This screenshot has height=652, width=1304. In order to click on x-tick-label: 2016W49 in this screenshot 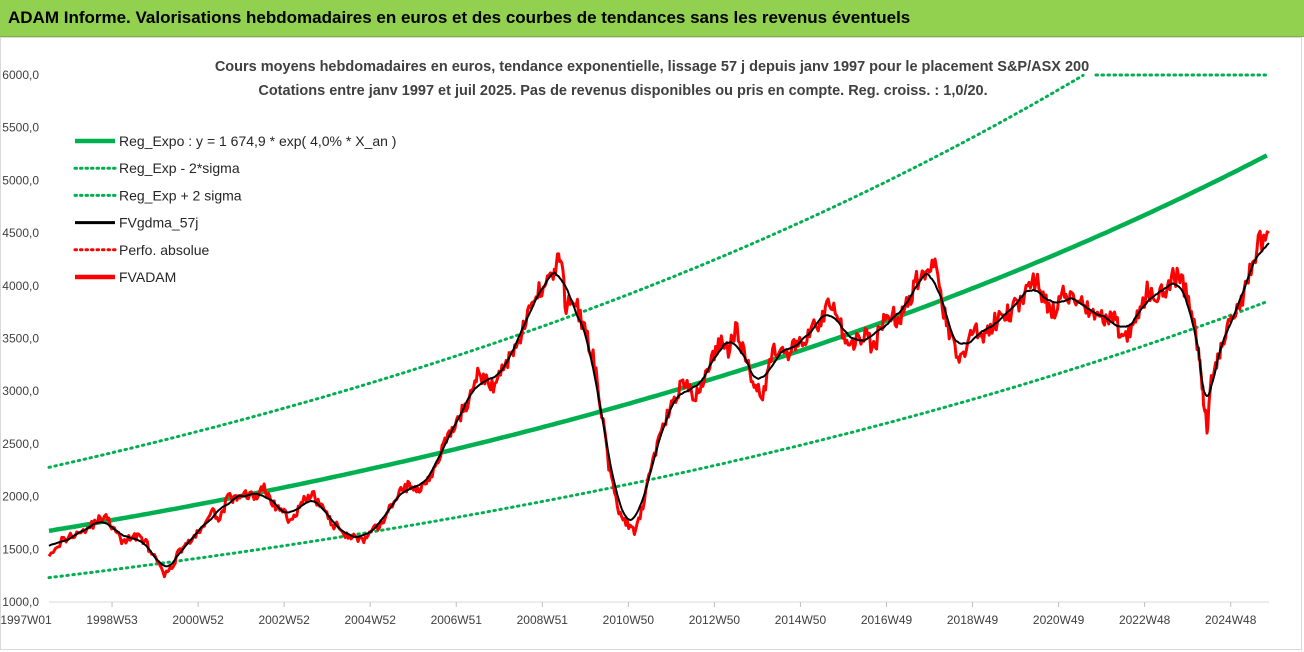, I will do `click(887, 620)`.